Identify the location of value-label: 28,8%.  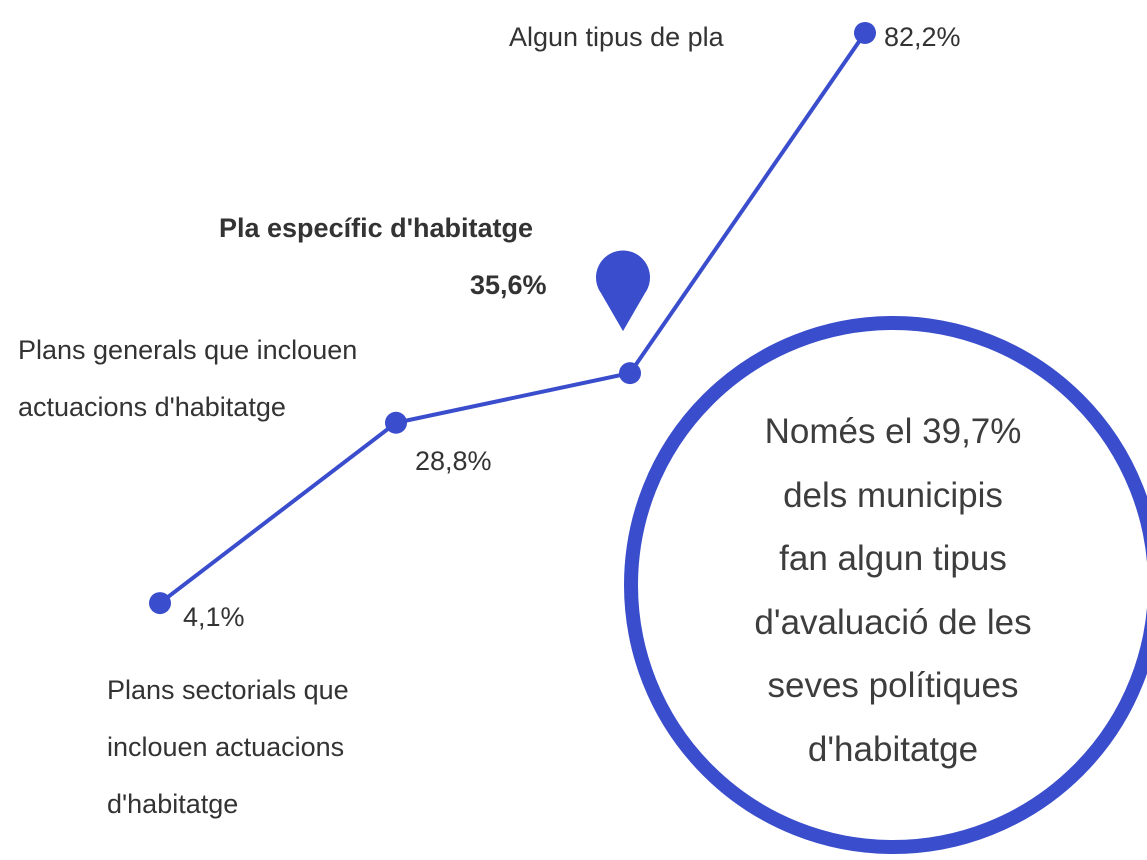
(453, 461).